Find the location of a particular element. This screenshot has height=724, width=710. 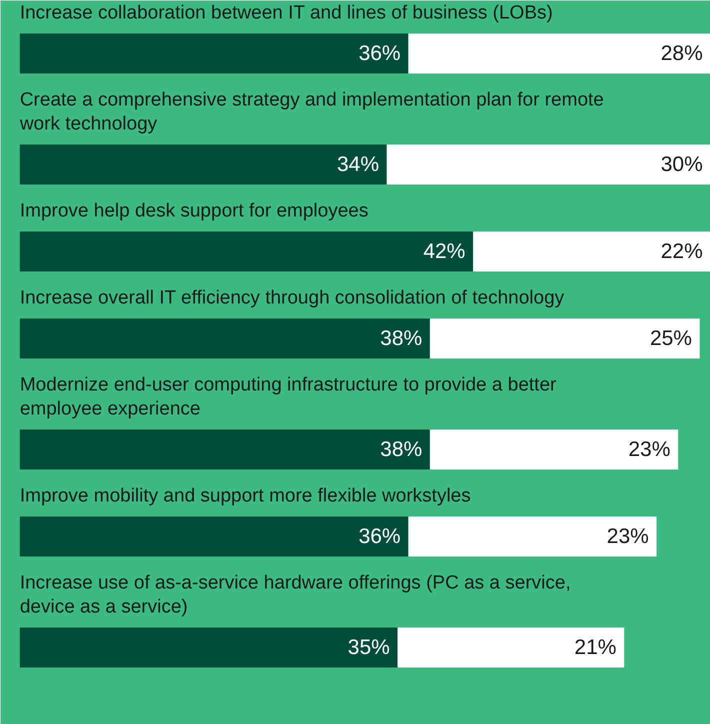

y-tick-label: Increase use of as-a-service hardware offerings (PC as a service, device as a service) is located at coordinates (295, 595).